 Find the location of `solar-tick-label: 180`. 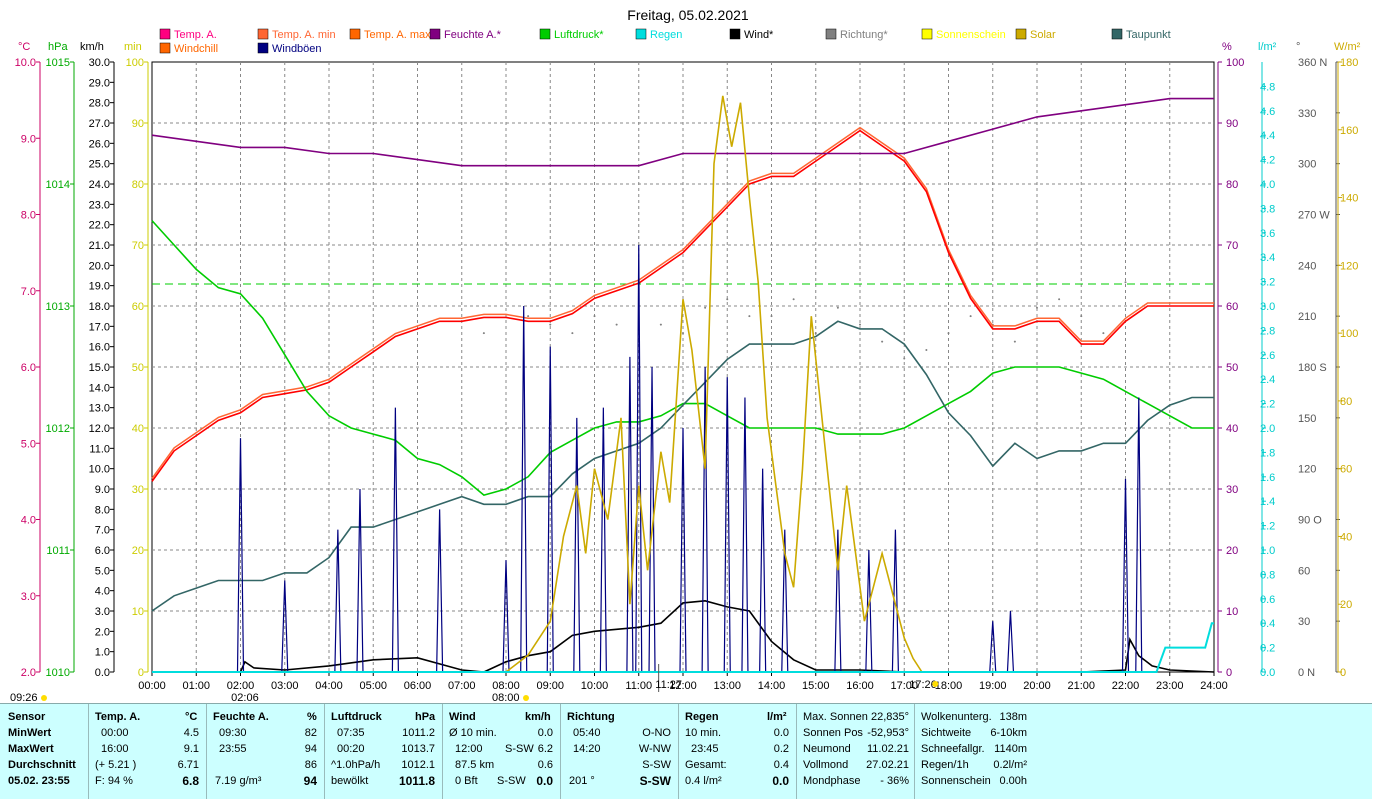

solar-tick-label: 180 is located at coordinates (1349, 63).